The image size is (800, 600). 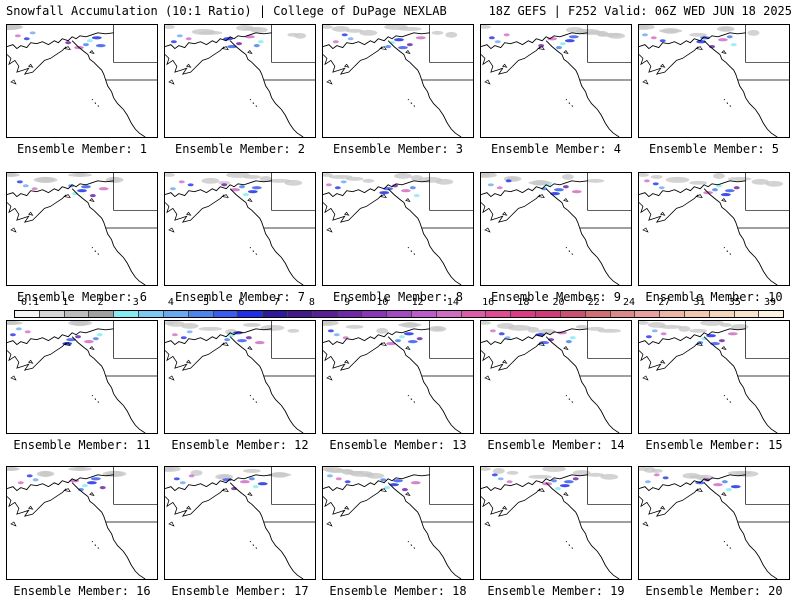 What do you see at coordinates (770, 302) in the screenshot?
I see `colorbar-tick-label: 39` at bounding box center [770, 302].